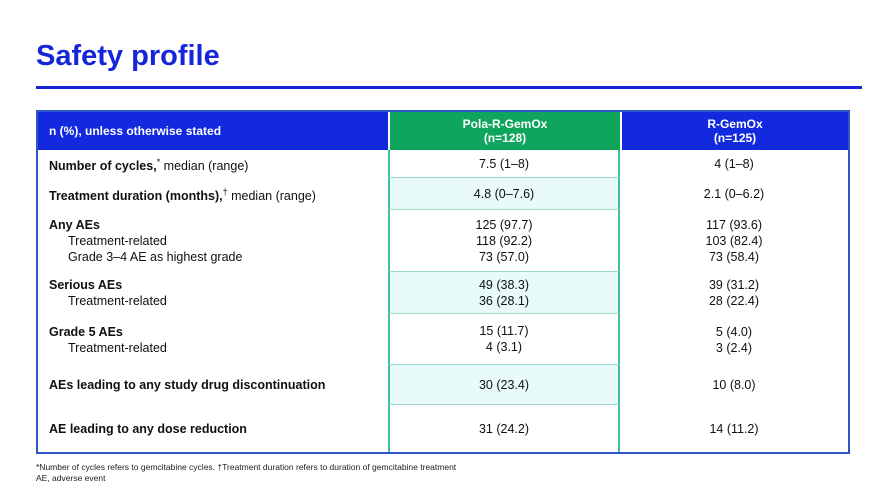  Describe the element at coordinates (734, 301) in the screenshot. I see `value: 28 (22.4)` at that location.